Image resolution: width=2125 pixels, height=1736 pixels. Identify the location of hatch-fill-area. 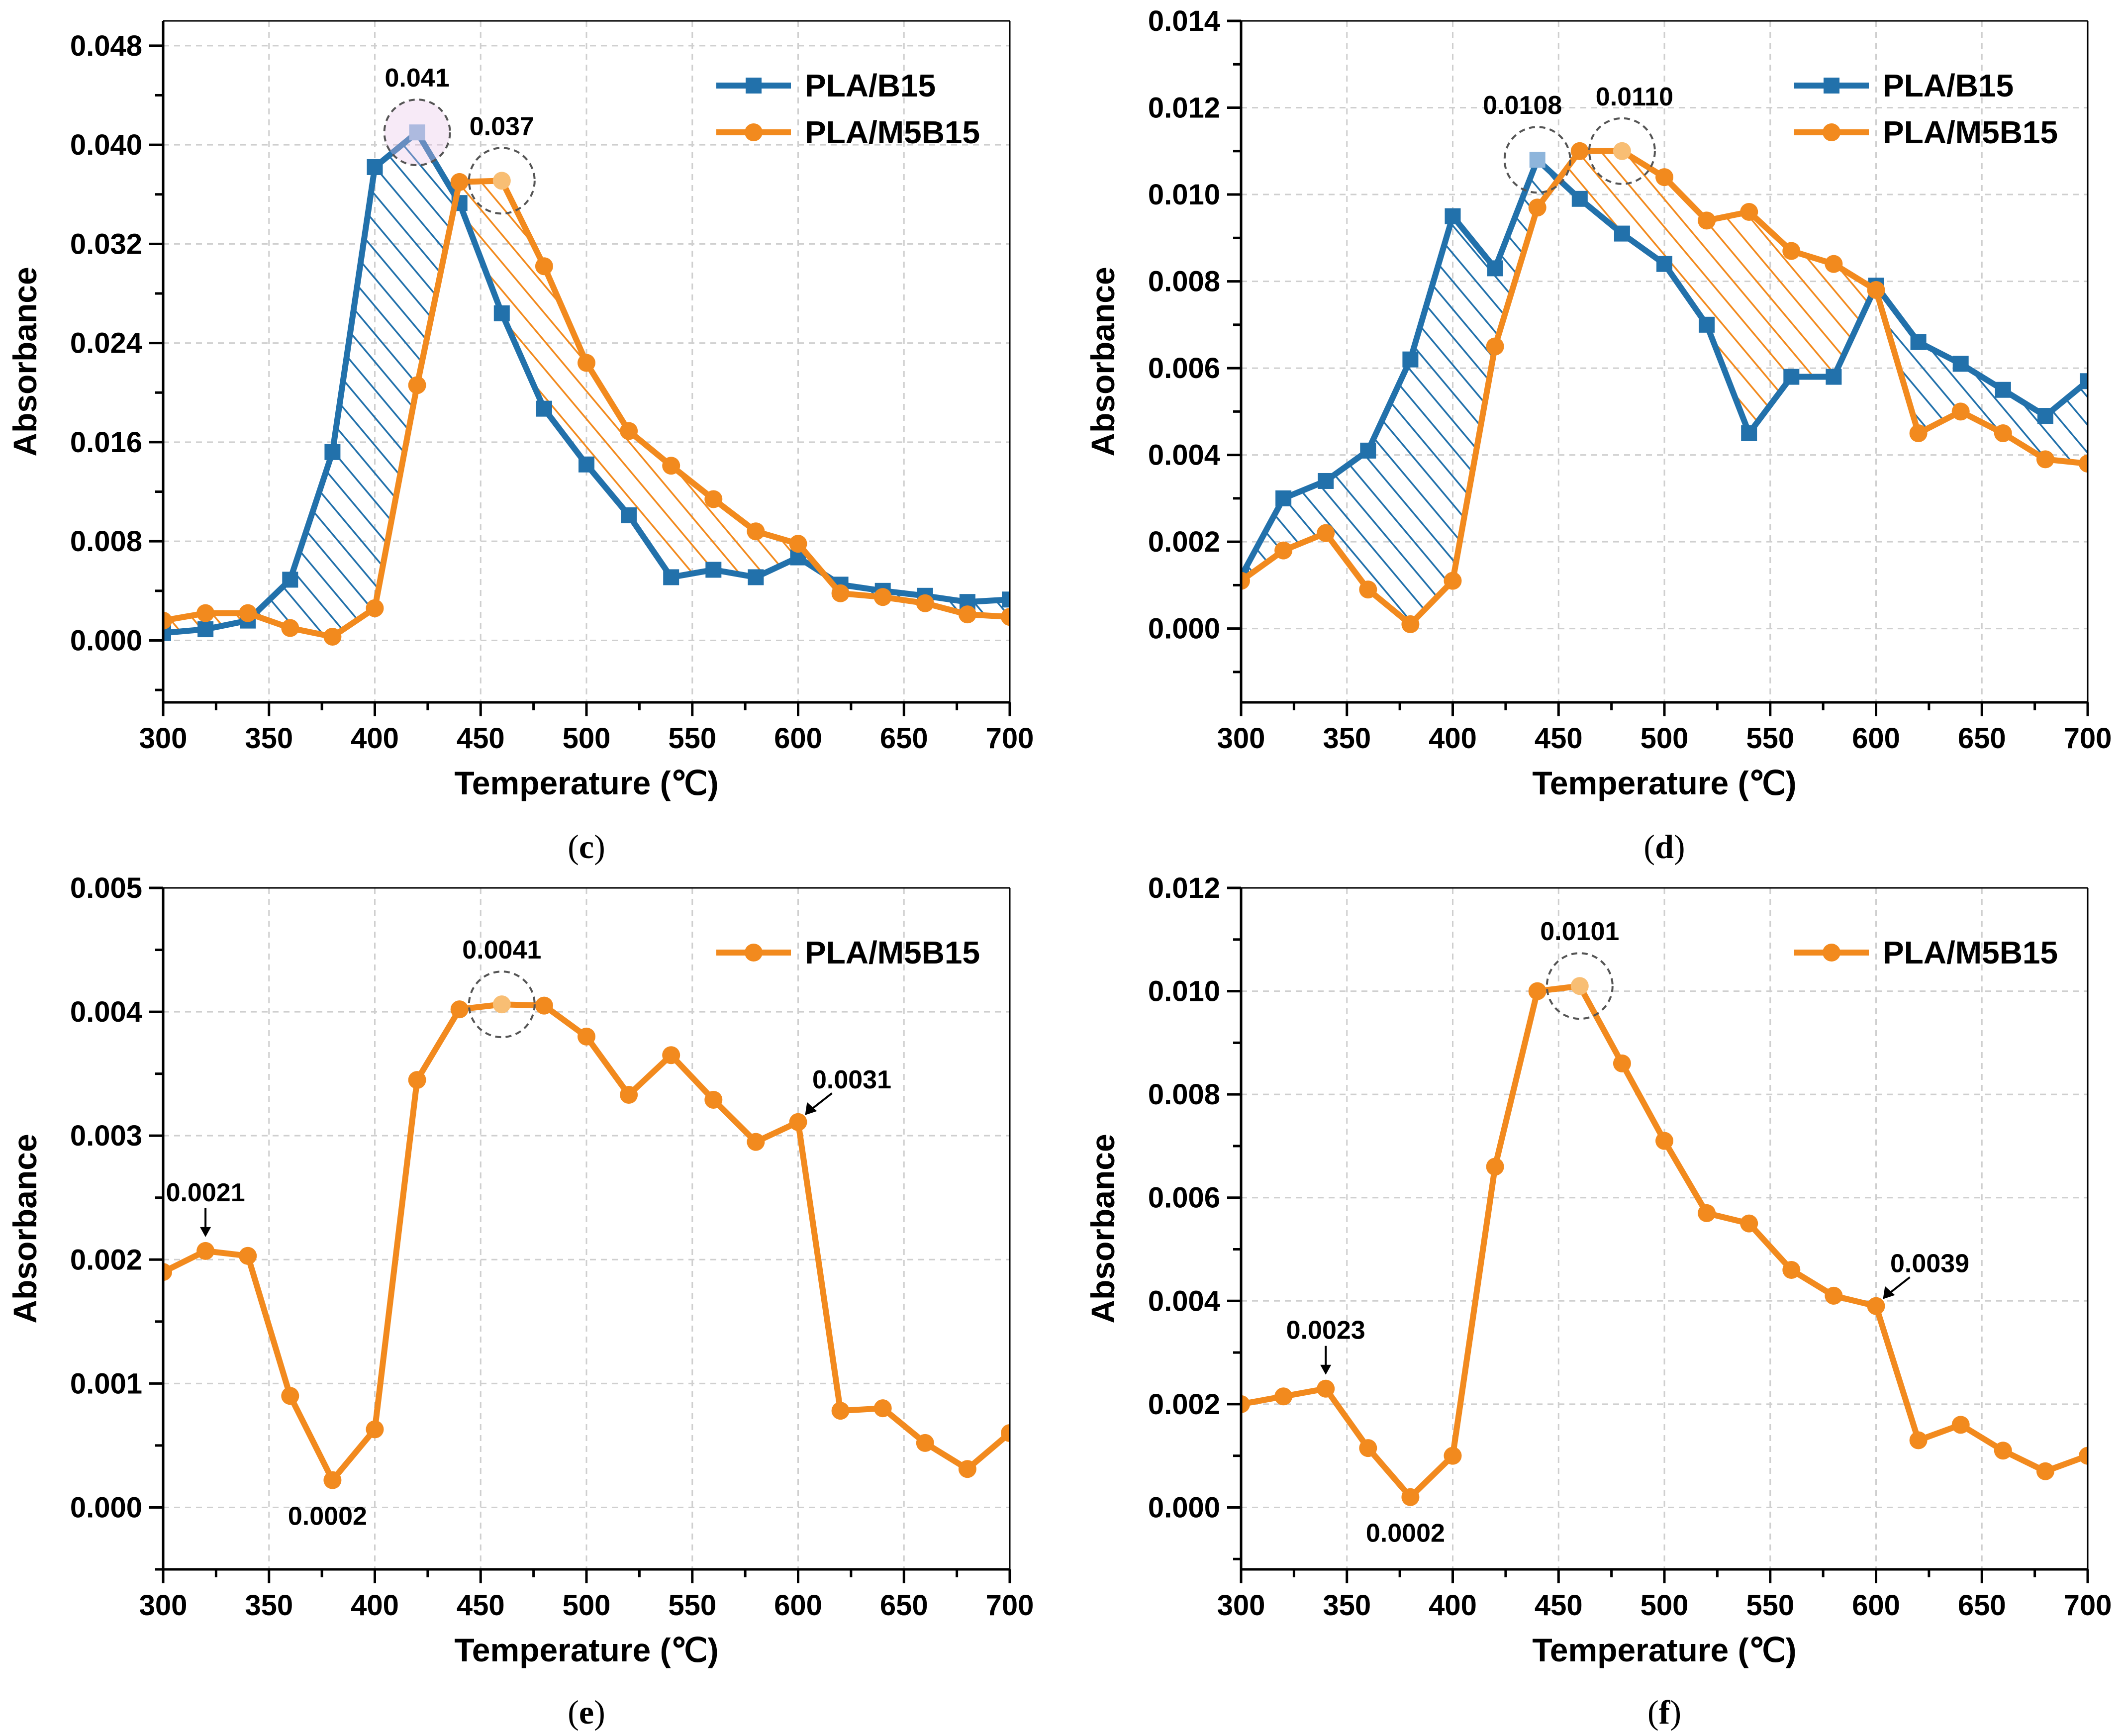
(355, 384).